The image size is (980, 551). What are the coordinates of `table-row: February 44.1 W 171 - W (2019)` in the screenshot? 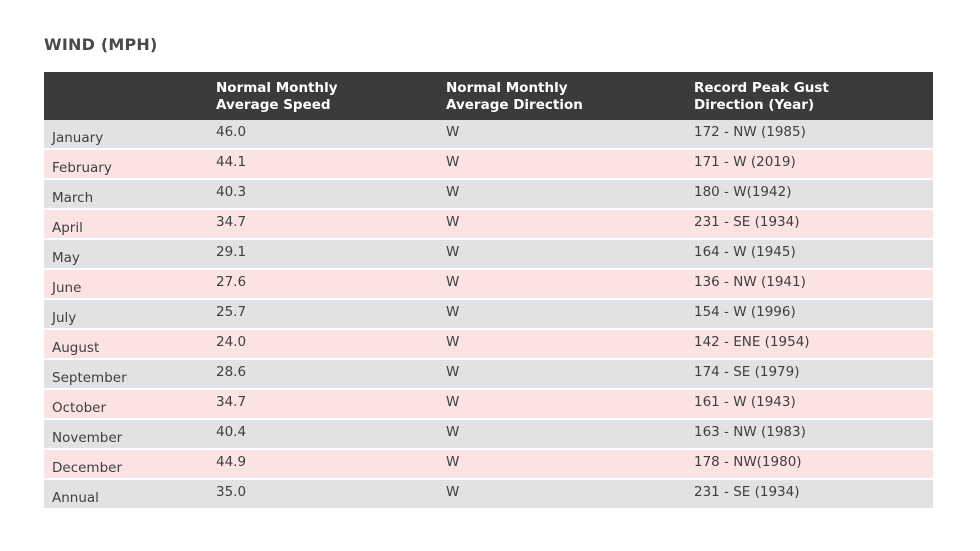 It's located at (488, 164).